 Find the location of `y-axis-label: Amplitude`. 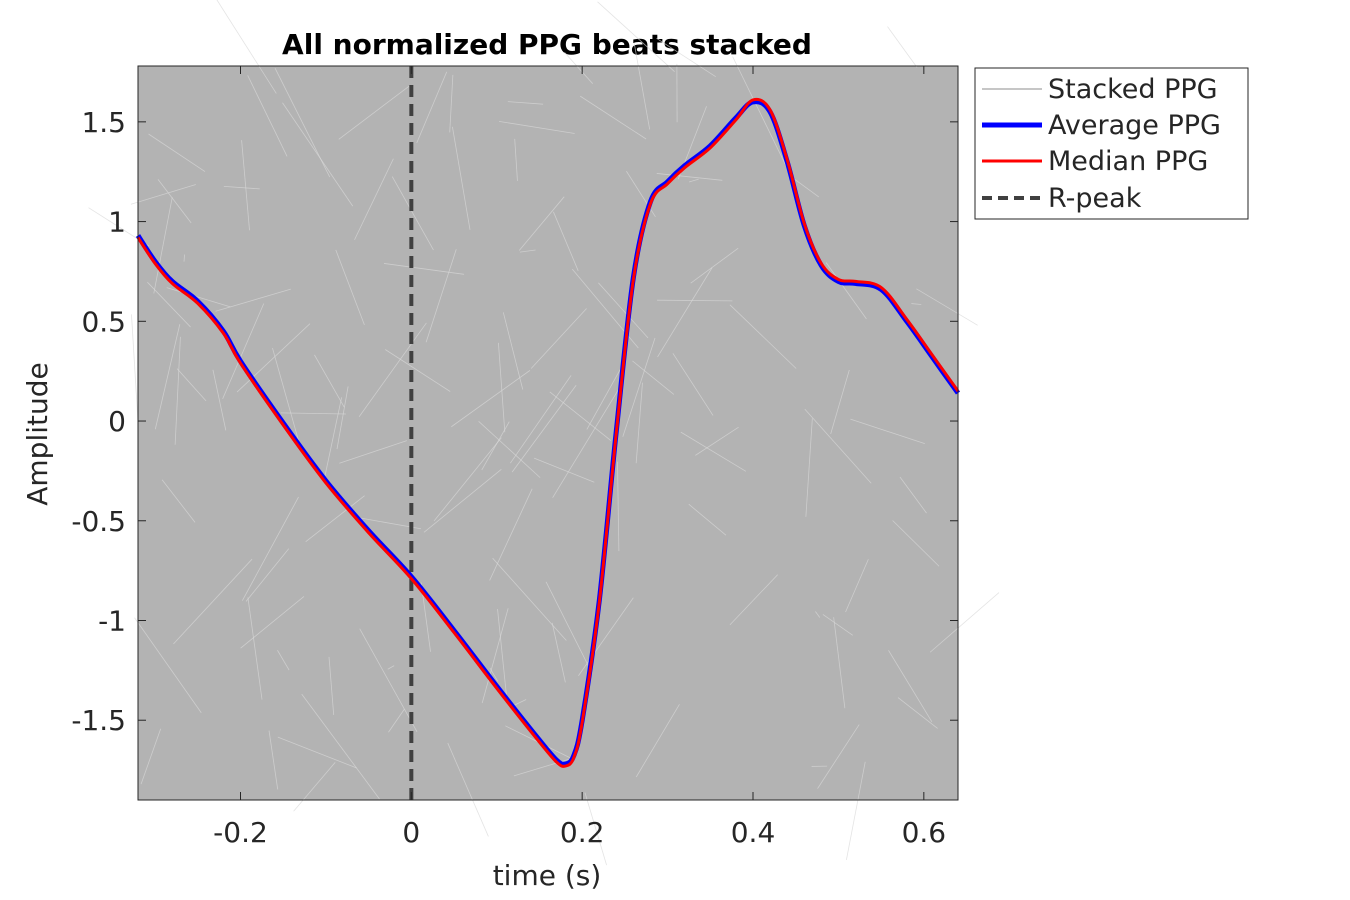

y-axis-label: Amplitude is located at coordinates (37, 434).